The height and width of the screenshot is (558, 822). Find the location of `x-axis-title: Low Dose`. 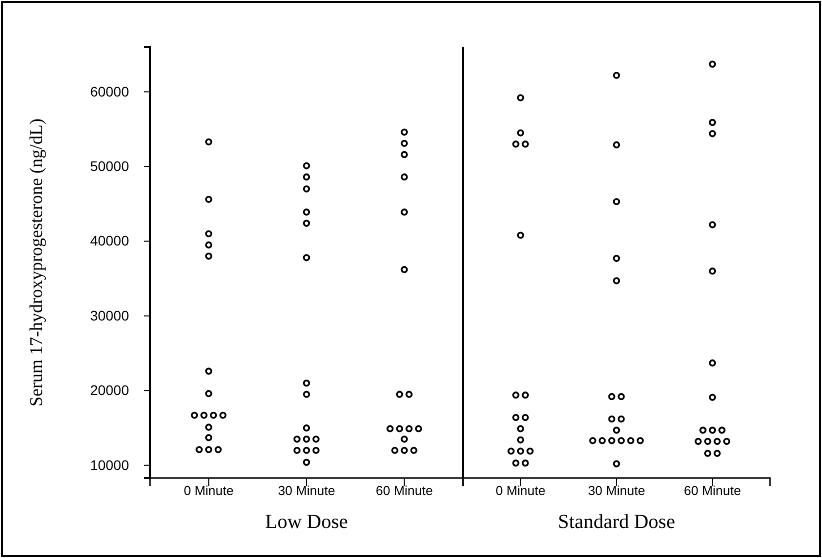

x-axis-title: Low Dose is located at coordinates (306, 522).